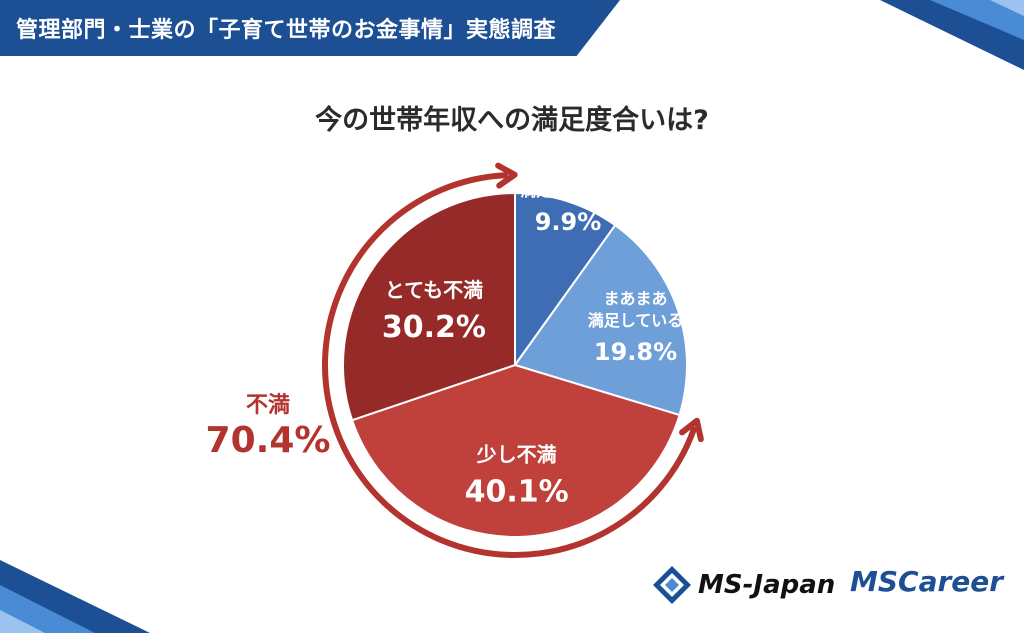 The height and width of the screenshot is (633, 1024). What do you see at coordinates (517, 492) in the screenshot?
I see `slice-value-label: 40.1%` at bounding box center [517, 492].